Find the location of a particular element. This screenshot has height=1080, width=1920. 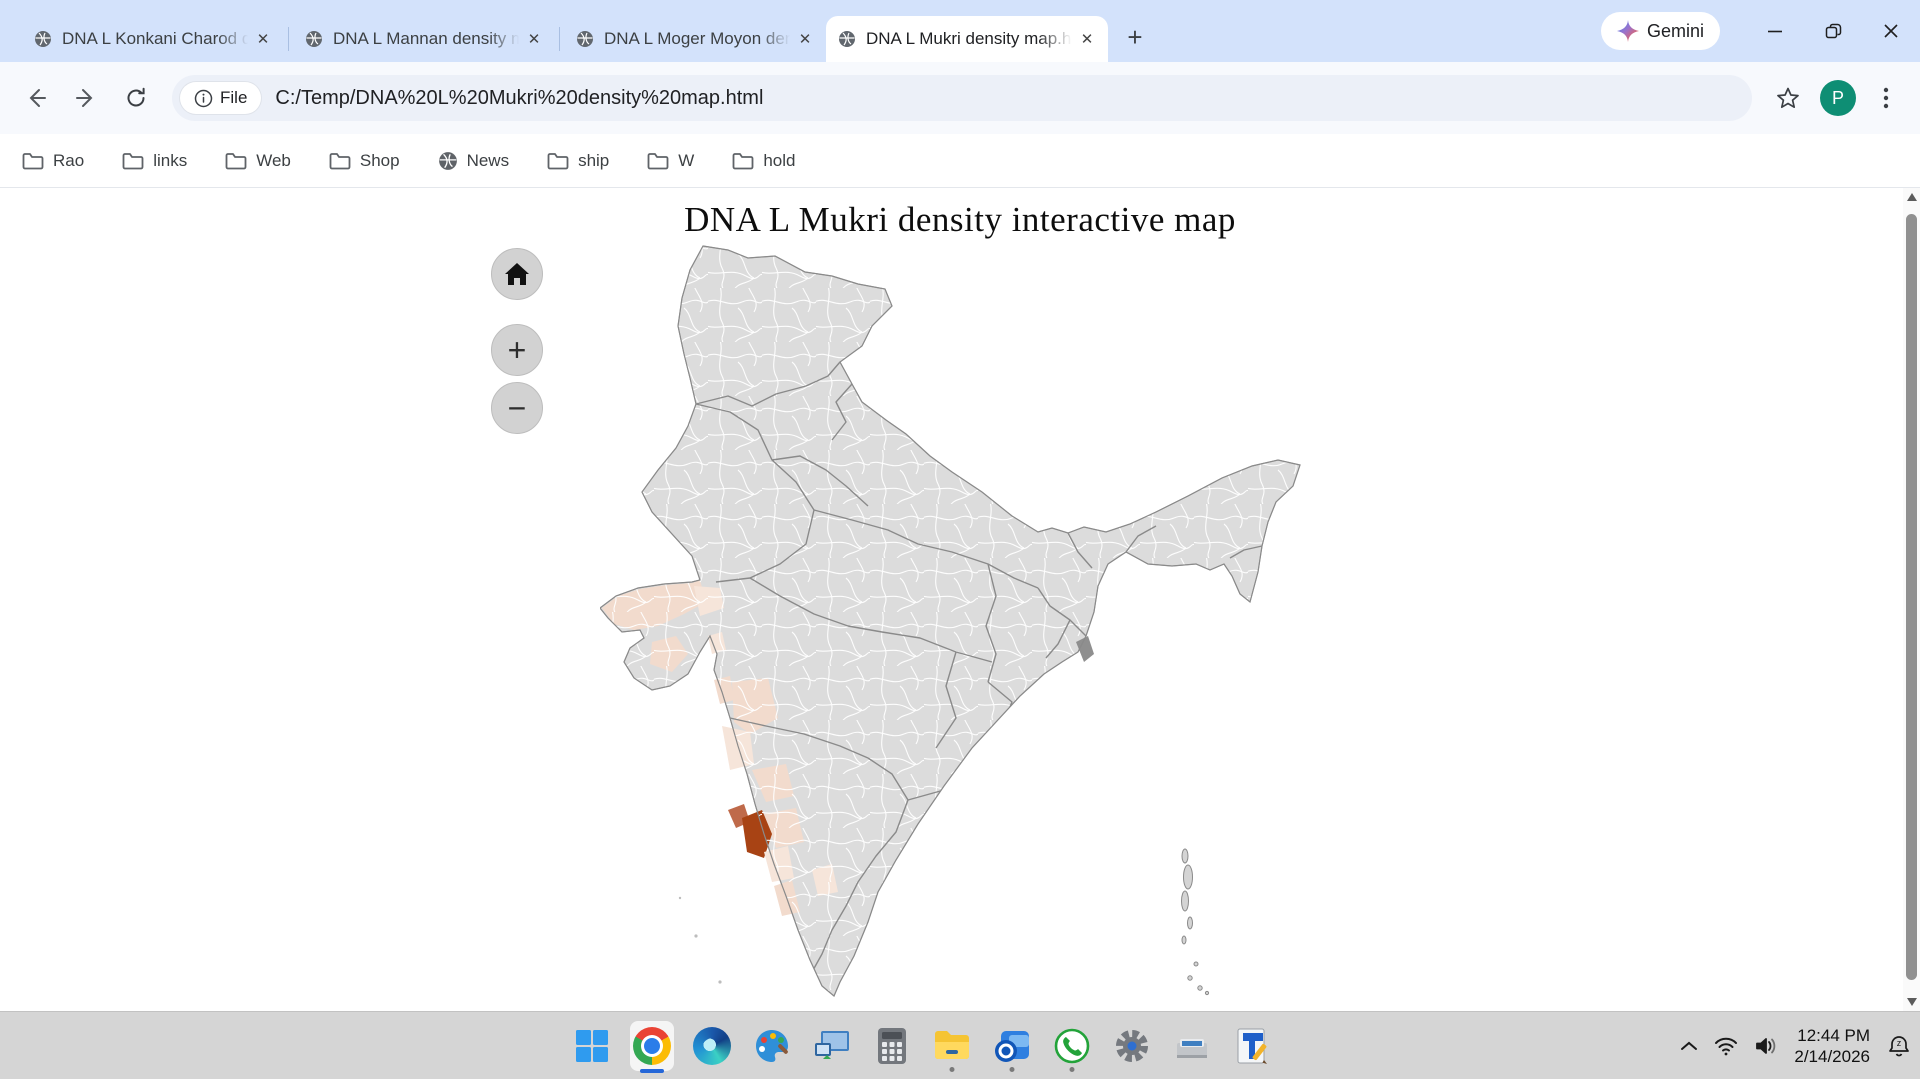

svg-text: z is located at coordinates (1899, 1043).